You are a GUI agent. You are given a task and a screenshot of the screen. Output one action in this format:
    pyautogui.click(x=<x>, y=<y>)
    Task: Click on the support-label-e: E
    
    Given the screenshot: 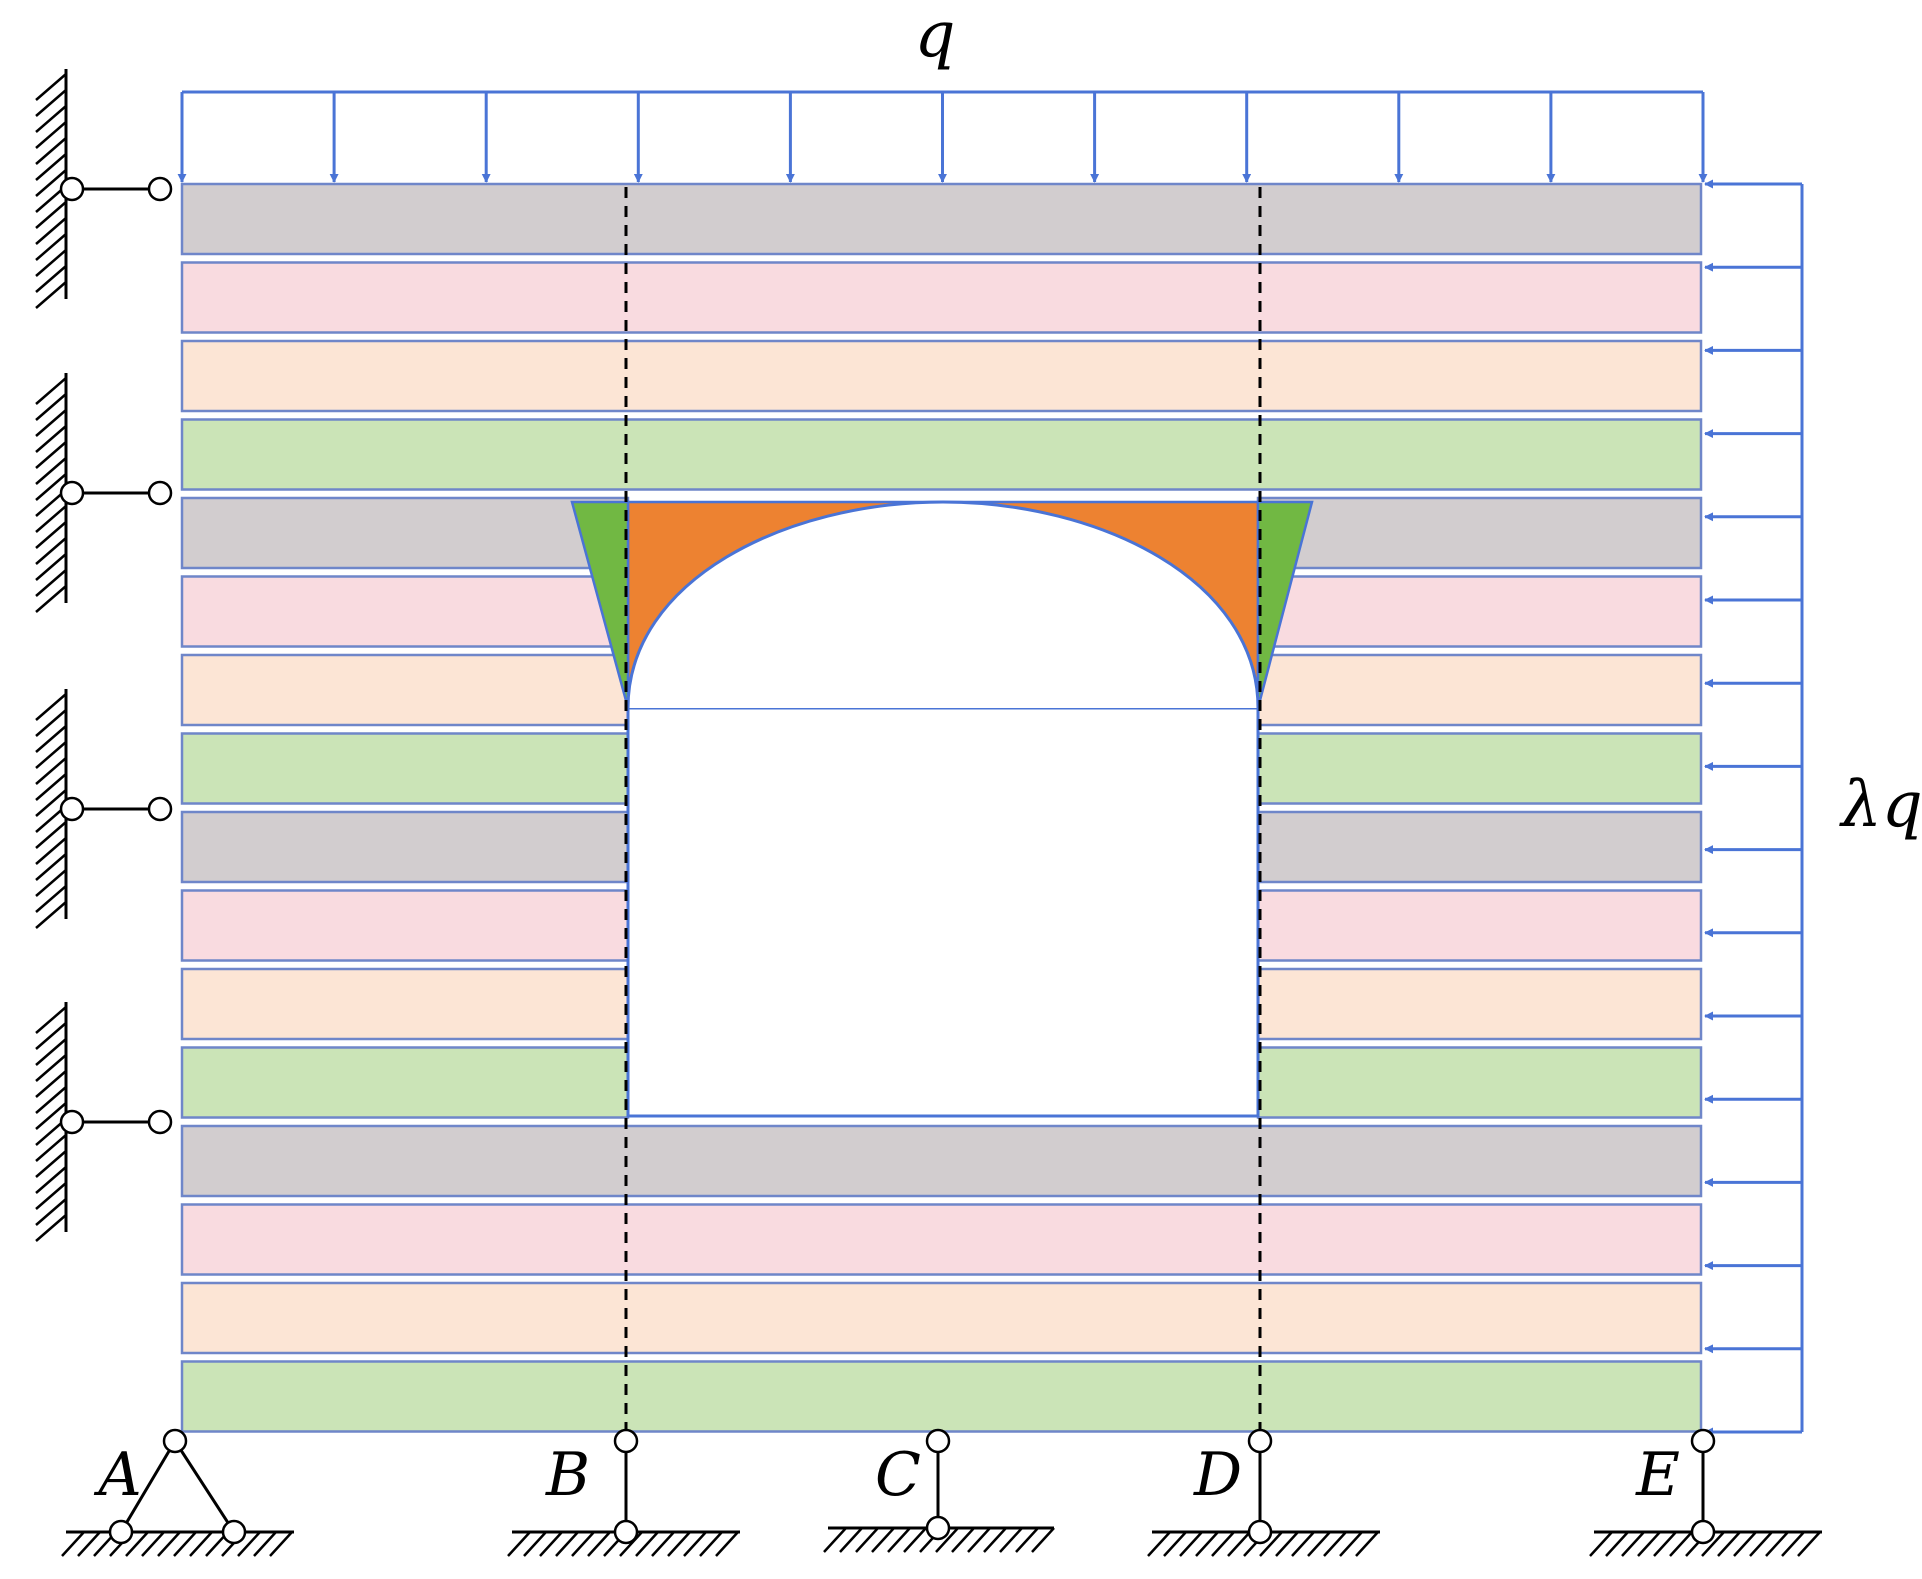 What is the action you would take?
    pyautogui.click(x=1657, y=1475)
    